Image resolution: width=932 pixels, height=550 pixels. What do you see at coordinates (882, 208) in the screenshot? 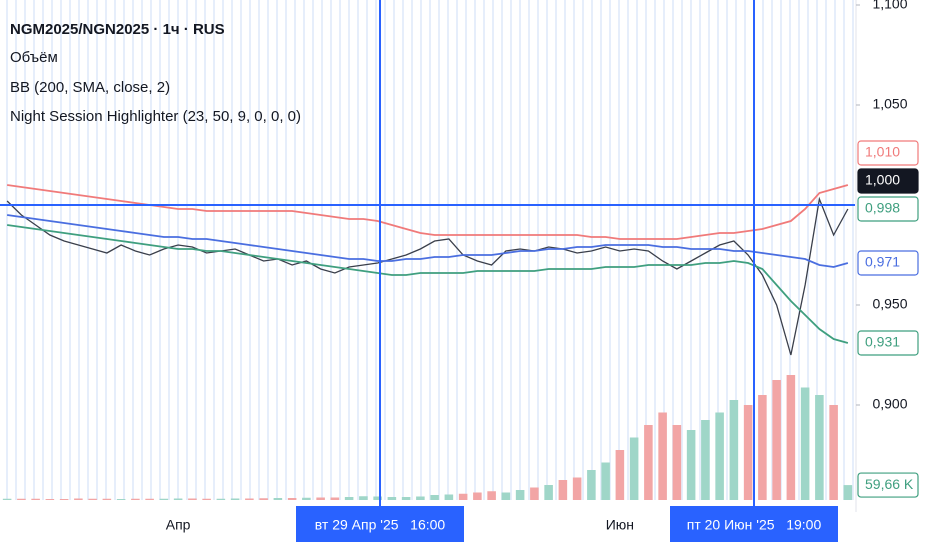
I see `price-tag-label: 0,998` at bounding box center [882, 208].